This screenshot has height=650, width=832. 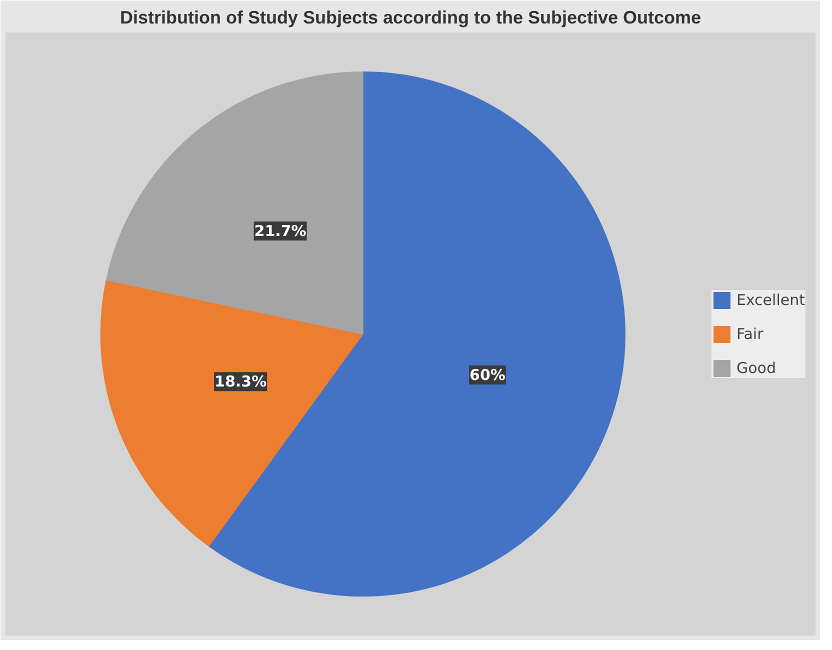 I want to click on chart-title: Distribution of Study Subjects according to the Subjective Outcome, so click(x=411, y=18).